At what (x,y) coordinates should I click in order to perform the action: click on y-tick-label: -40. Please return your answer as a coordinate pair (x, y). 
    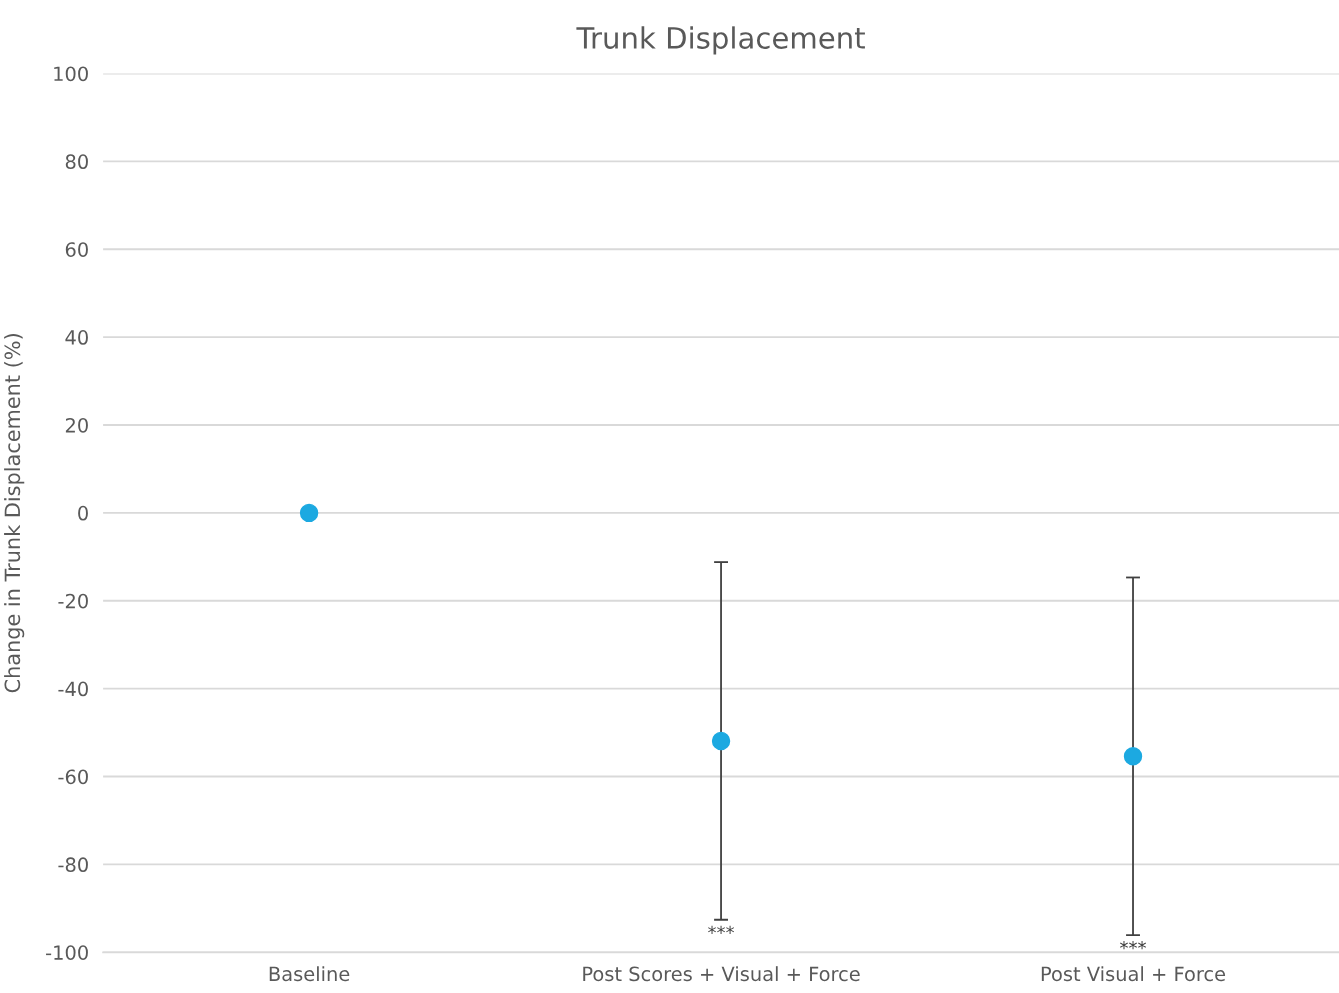
    Looking at the image, I should click on (73, 689).